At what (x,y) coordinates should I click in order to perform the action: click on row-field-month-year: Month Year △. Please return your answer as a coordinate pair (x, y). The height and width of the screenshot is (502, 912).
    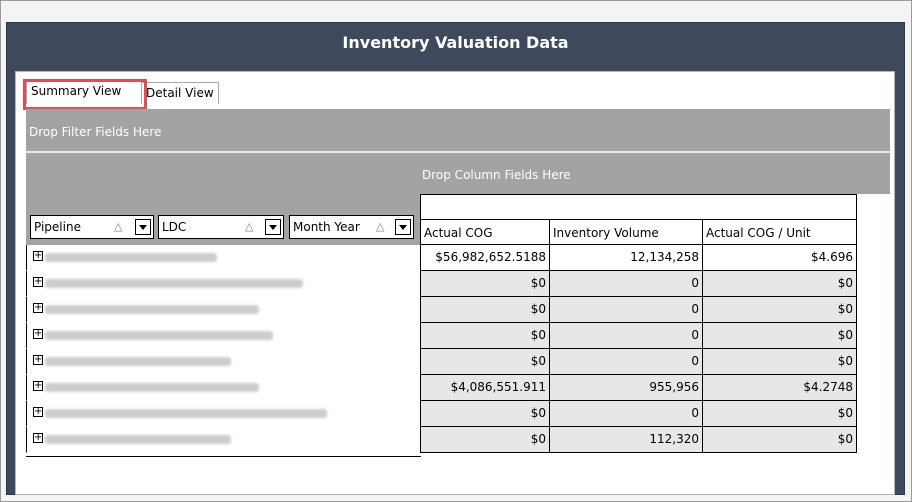
    Looking at the image, I should click on (351, 227).